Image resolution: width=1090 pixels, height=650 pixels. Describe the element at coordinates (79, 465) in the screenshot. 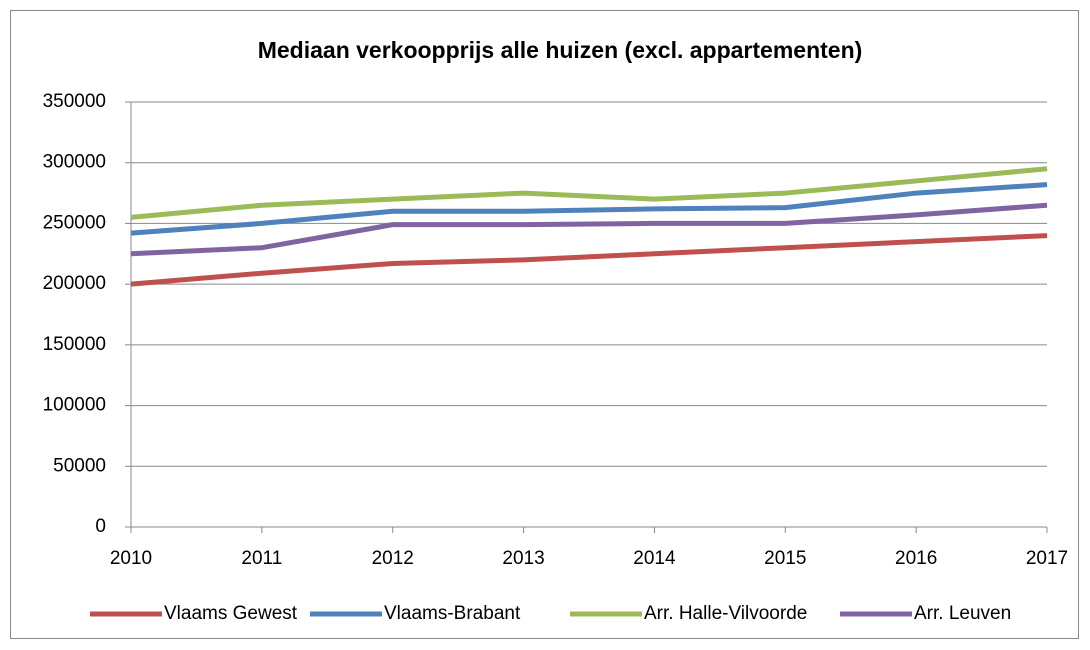

I see `y-tick-label: 50000` at that location.